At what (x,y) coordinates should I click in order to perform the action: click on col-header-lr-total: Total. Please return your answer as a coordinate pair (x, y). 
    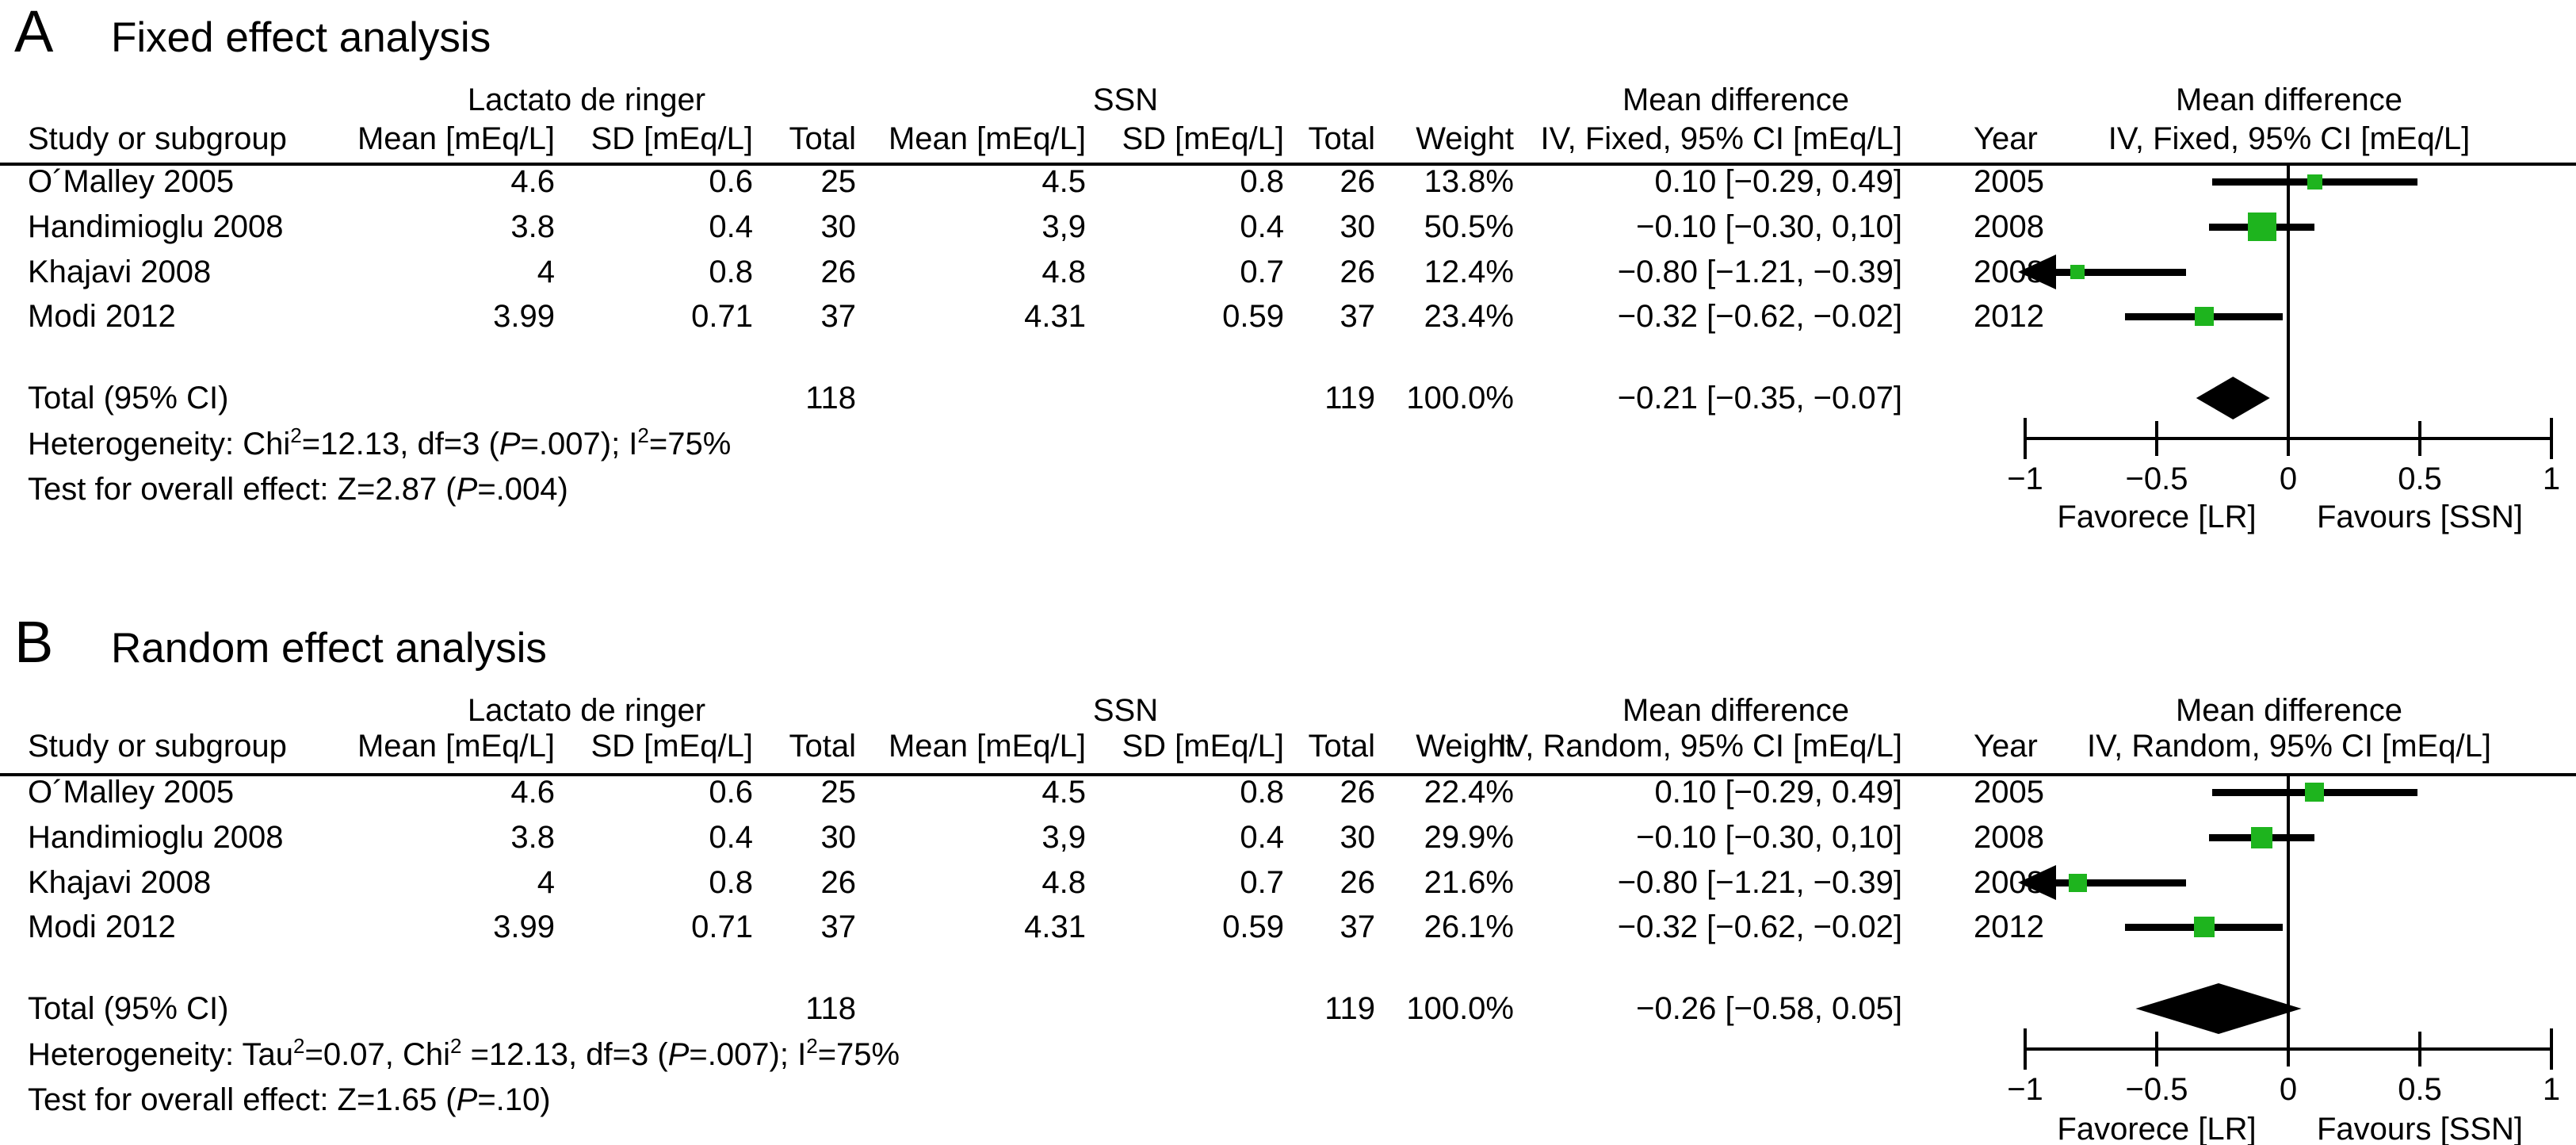
    Looking at the image, I should click on (823, 747).